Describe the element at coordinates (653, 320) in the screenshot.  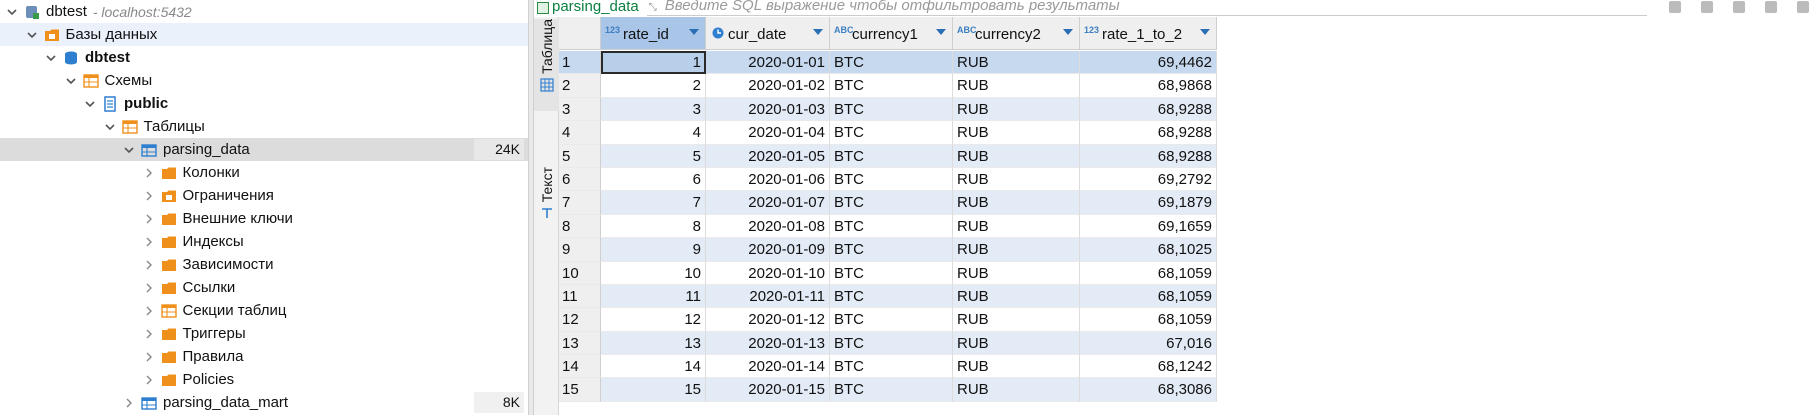
I see `grid-cell: 12` at that location.